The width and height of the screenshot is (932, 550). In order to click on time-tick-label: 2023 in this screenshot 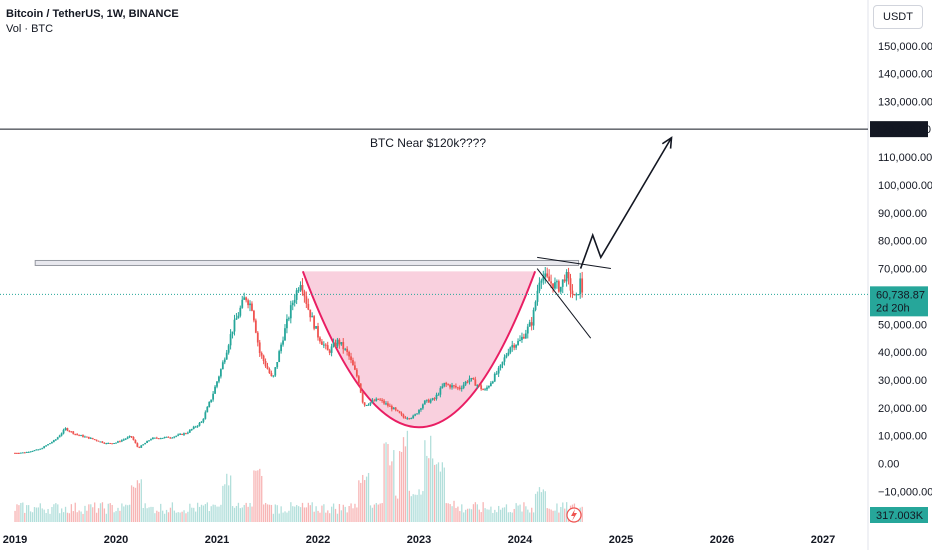, I will do `click(419, 540)`.